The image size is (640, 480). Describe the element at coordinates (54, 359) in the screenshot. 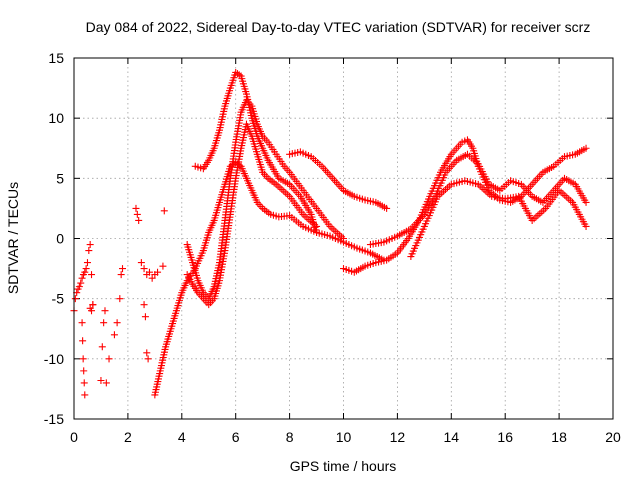

I see `y-tick-label: -10` at that location.